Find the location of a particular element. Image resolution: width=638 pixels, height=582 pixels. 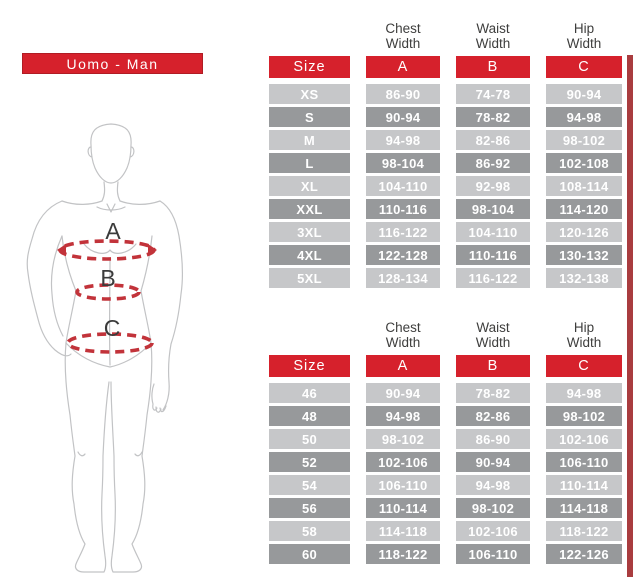

size-cell: M is located at coordinates (309, 140).